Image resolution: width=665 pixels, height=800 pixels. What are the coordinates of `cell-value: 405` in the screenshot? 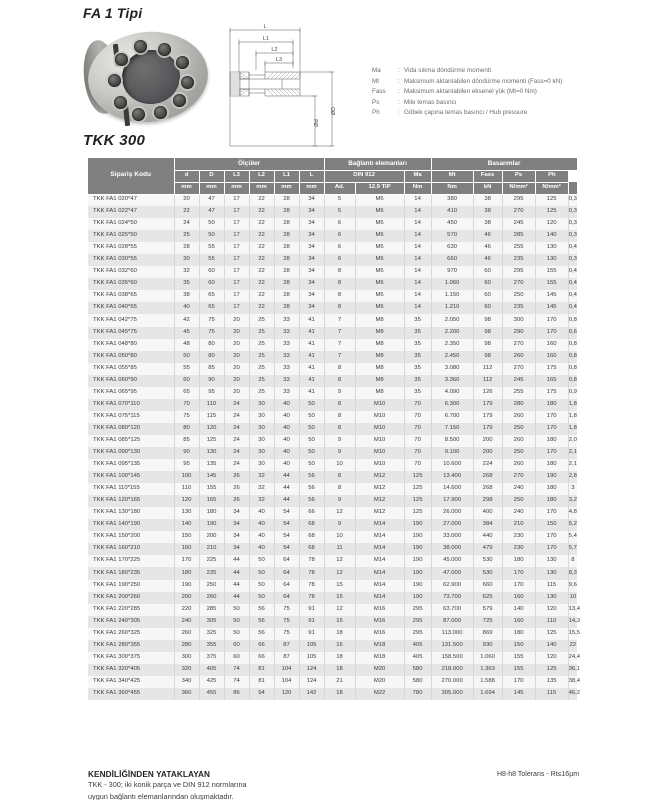 It's located at (418, 657).